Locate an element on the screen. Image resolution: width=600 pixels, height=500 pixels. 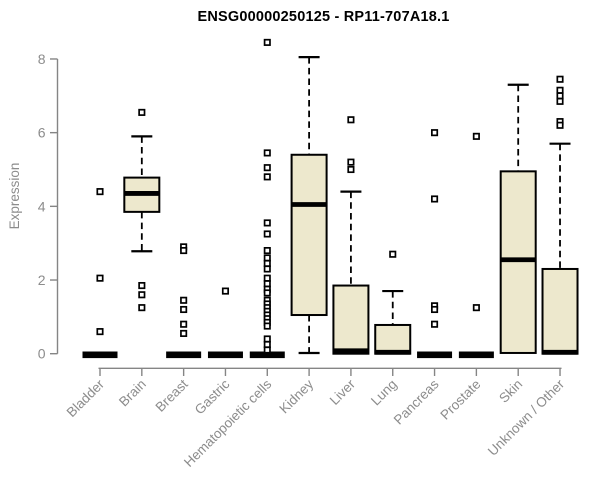
box-lung is located at coordinates (393, 302).